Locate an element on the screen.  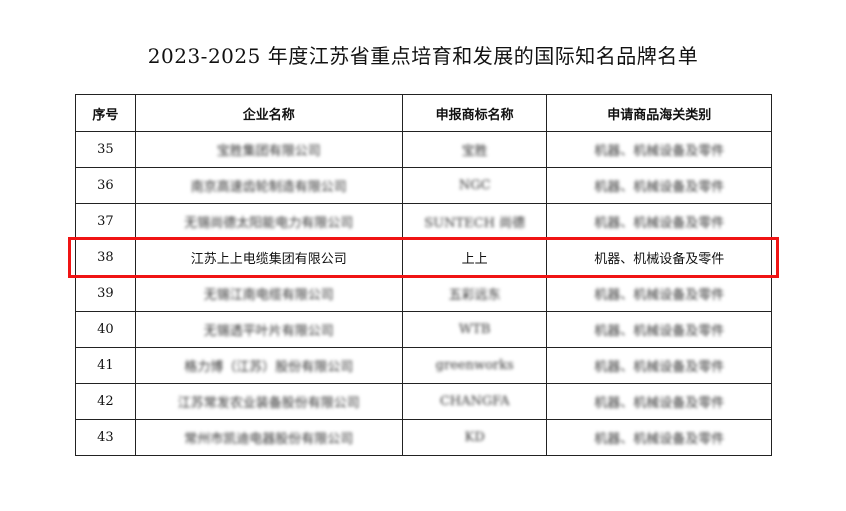
table-row: 40 无锡透平叶片有限公司 WTB 机器、机械设备及零件 is located at coordinates (423, 329).